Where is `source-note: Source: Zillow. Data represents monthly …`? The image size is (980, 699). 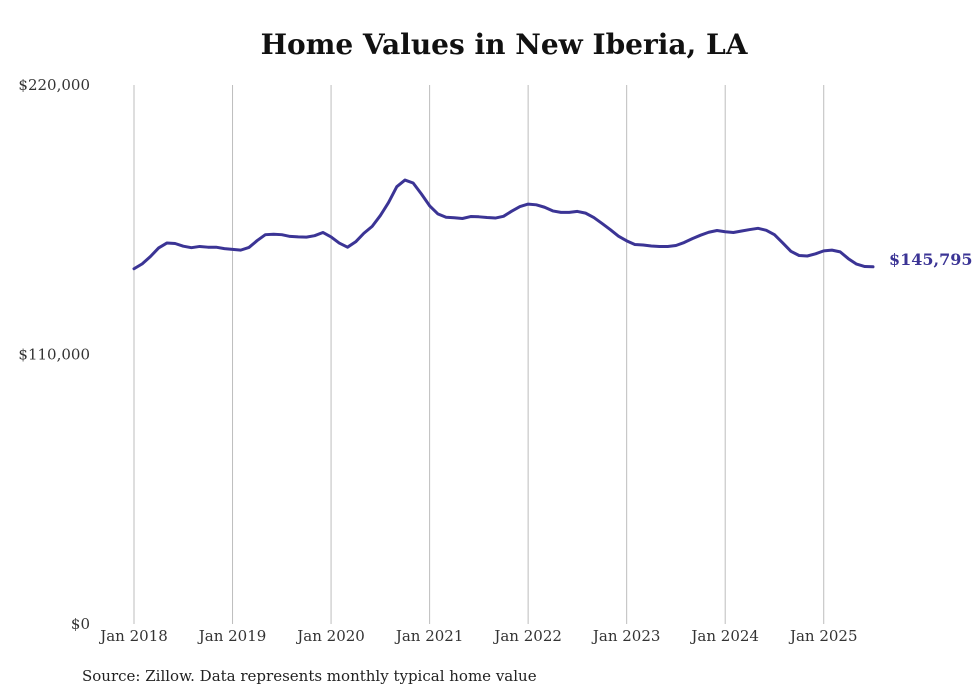
source-note: Source: Zillow. Data represents monthly … is located at coordinates (309, 676).